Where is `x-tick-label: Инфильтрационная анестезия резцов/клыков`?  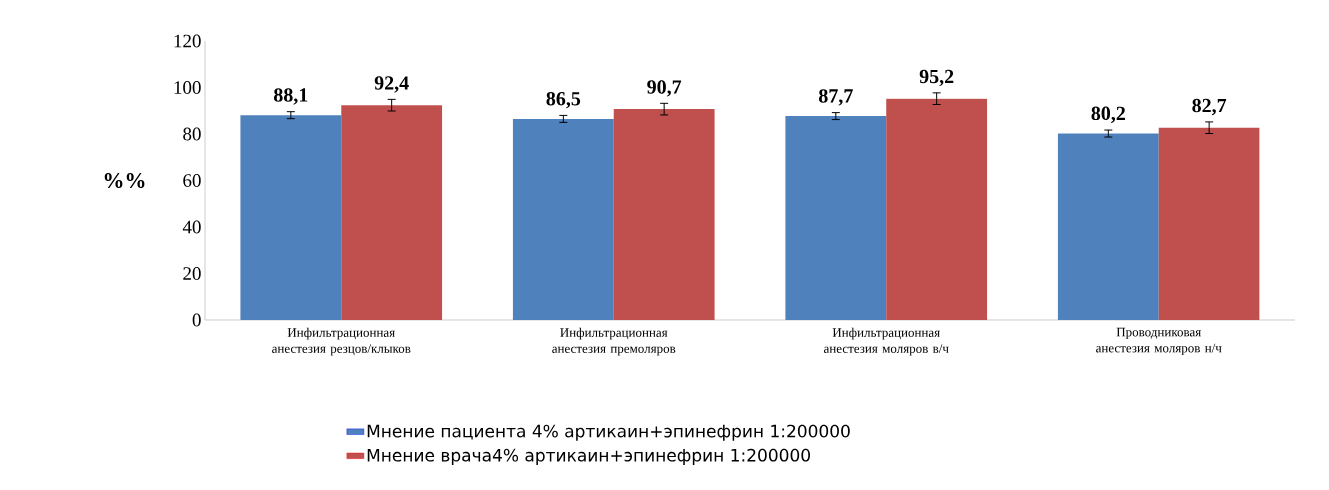
x-tick-label: Инфильтрационная анестезия резцов/клыков is located at coordinates (341, 341).